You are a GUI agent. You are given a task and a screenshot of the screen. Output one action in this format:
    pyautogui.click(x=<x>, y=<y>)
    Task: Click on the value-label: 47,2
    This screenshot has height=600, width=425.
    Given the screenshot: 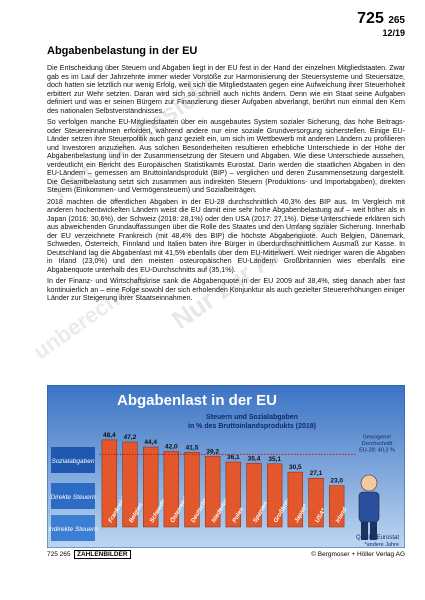 What is the action you would take?
    pyautogui.click(x=130, y=437)
    